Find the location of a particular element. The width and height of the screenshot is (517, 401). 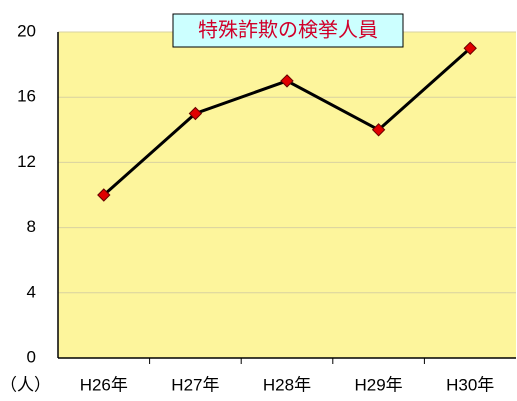

y-tick-label: 16 is located at coordinates (26, 96).